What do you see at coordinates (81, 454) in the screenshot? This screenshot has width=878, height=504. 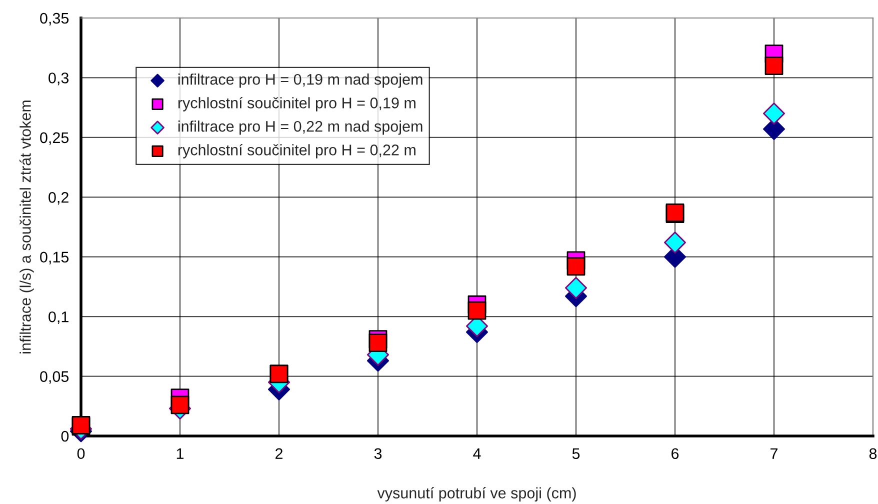 I see `x-tick-label: 0` at bounding box center [81, 454].